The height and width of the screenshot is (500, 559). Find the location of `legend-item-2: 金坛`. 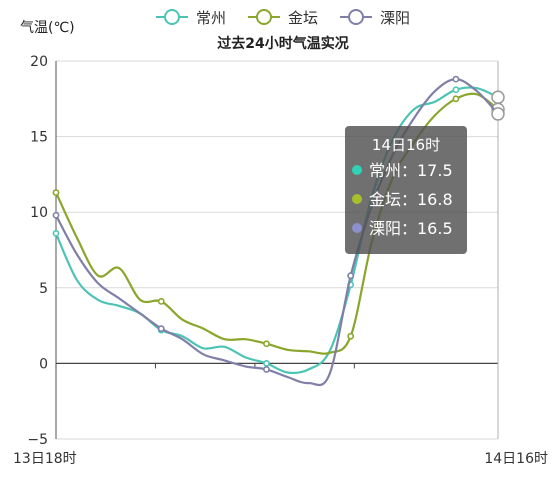

legend-item-2: 金坛 is located at coordinates (283, 18).